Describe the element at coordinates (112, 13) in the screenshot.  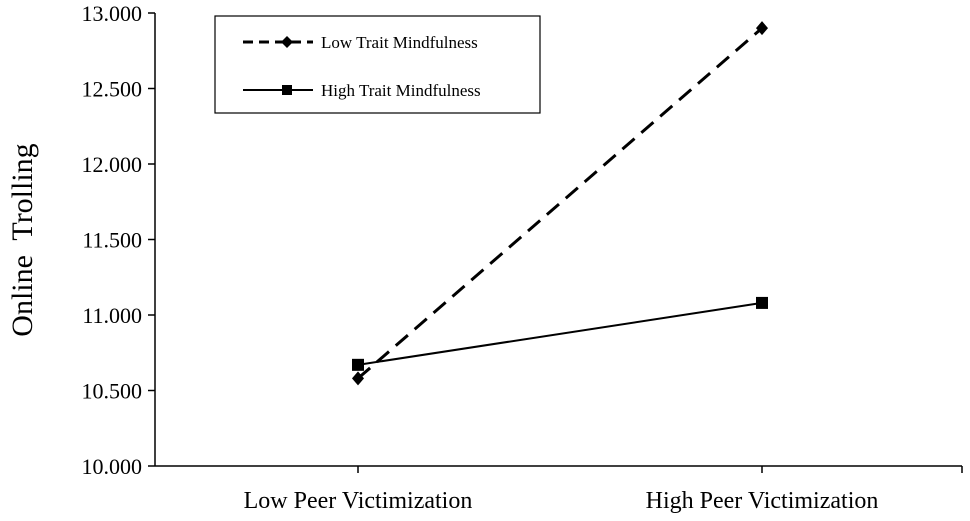
I see `y-tick-label: 13.000` at that location.